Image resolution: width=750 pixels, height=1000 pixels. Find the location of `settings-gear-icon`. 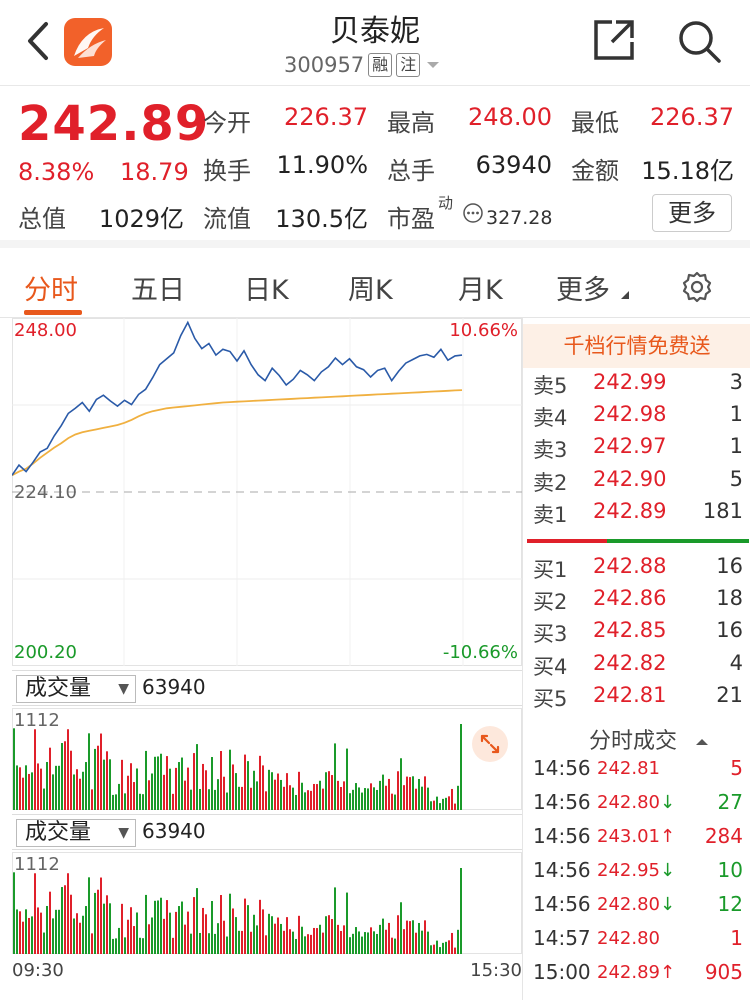

settings-gear-icon is located at coordinates (697, 287).